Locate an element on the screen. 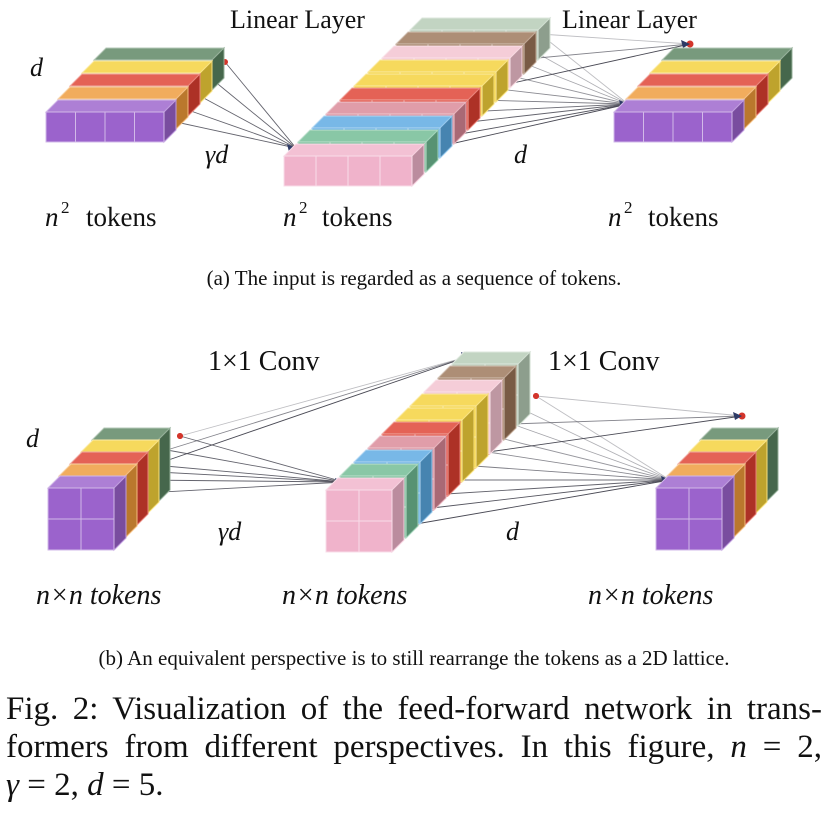 The height and width of the screenshot is (817, 828). conv-label-left: 1×1 Conv is located at coordinates (263, 361).